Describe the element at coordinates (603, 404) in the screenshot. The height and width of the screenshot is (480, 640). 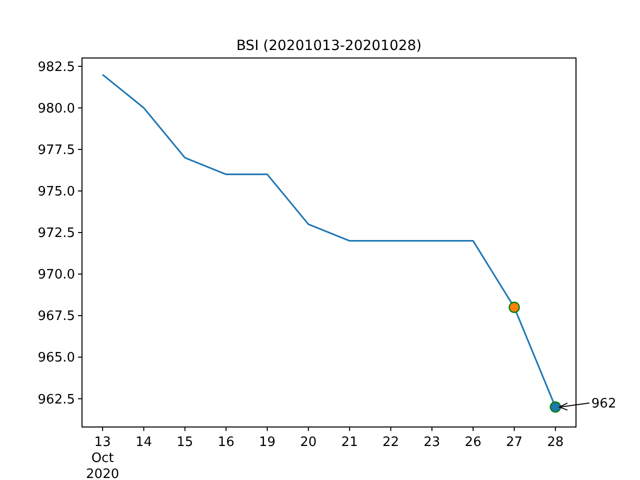
I see `annotation: 962` at that location.